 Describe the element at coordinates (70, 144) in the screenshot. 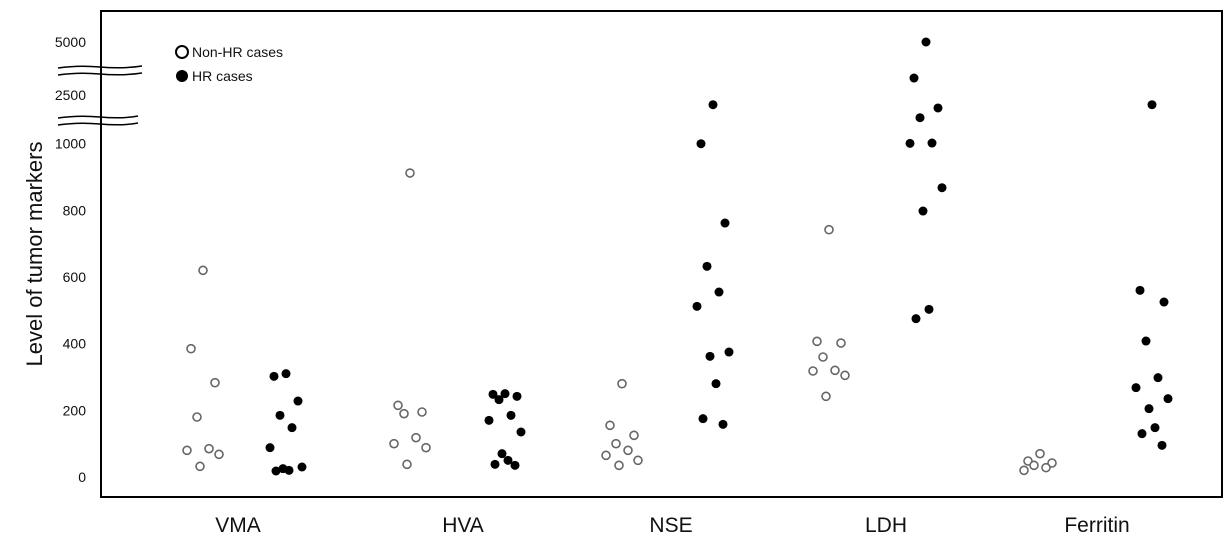

I see `y-tick-label: 1000` at that location.